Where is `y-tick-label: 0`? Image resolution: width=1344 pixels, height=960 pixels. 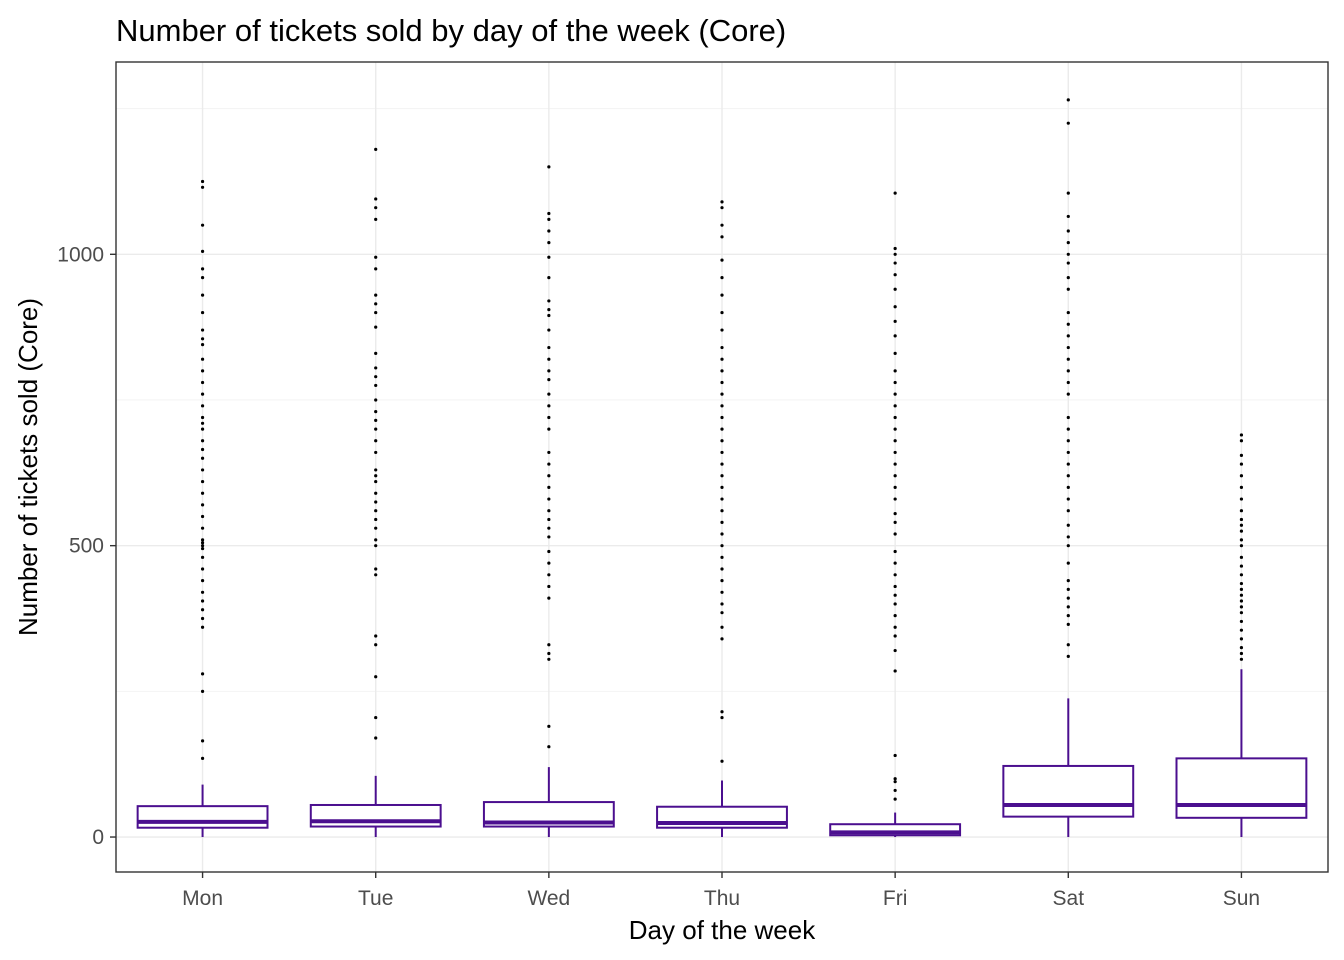 y-tick-label: 0 is located at coordinates (98, 837).